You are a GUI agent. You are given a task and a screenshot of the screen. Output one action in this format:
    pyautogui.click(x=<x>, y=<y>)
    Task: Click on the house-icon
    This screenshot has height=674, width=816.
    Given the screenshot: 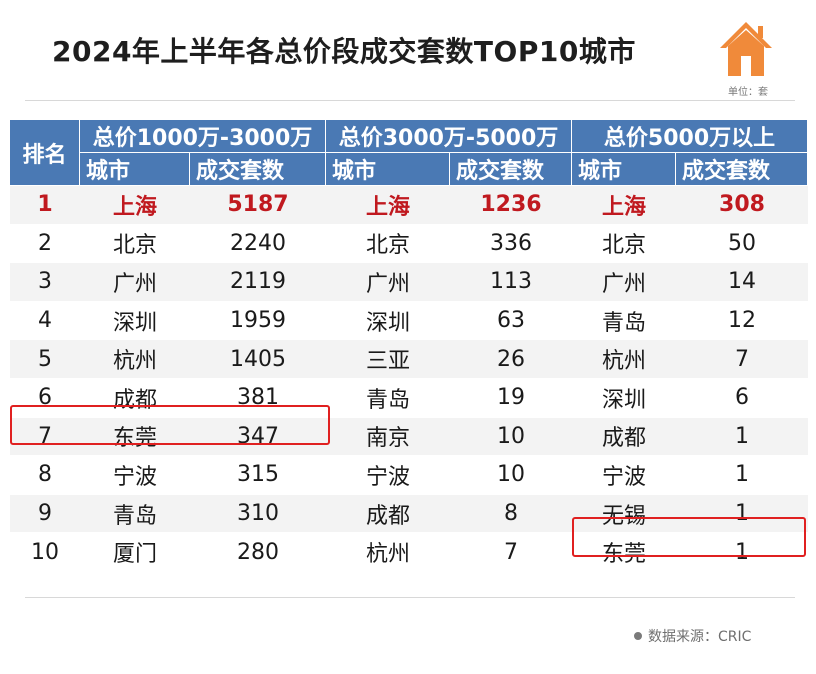 What is the action you would take?
    pyautogui.click(x=746, y=49)
    